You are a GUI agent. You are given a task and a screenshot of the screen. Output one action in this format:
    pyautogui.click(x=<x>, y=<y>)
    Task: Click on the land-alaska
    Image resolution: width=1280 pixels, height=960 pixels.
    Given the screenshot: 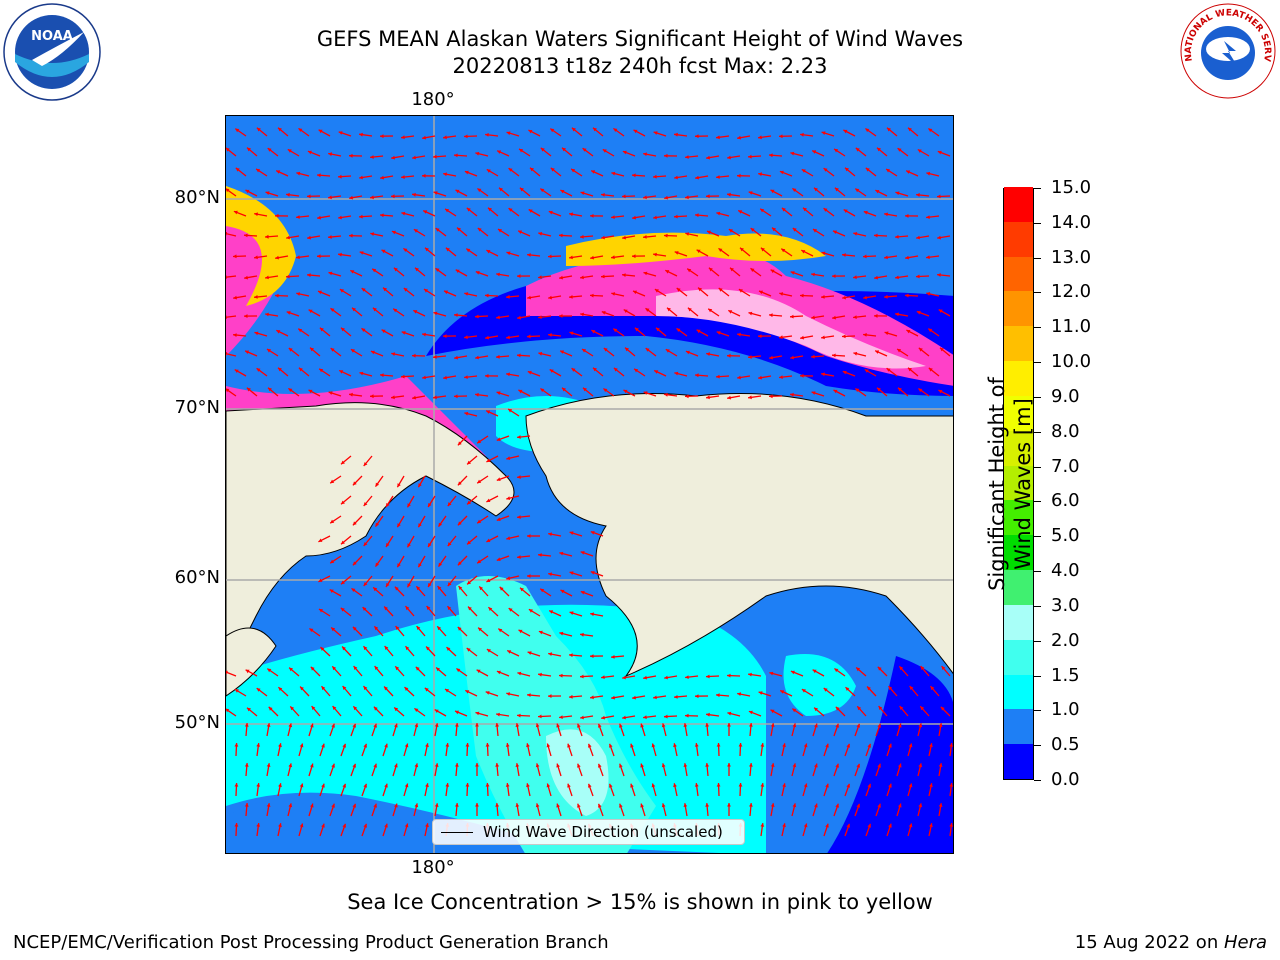 What is the action you would take?
    pyautogui.click(x=739, y=535)
    